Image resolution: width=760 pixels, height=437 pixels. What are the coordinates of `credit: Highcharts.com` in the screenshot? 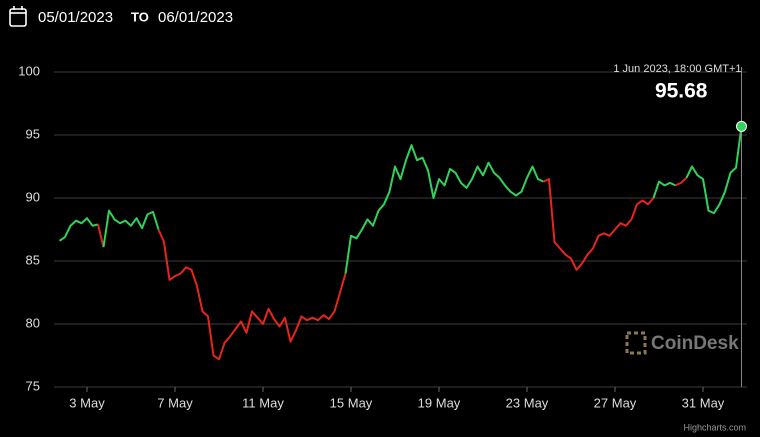 It's located at (714, 427).